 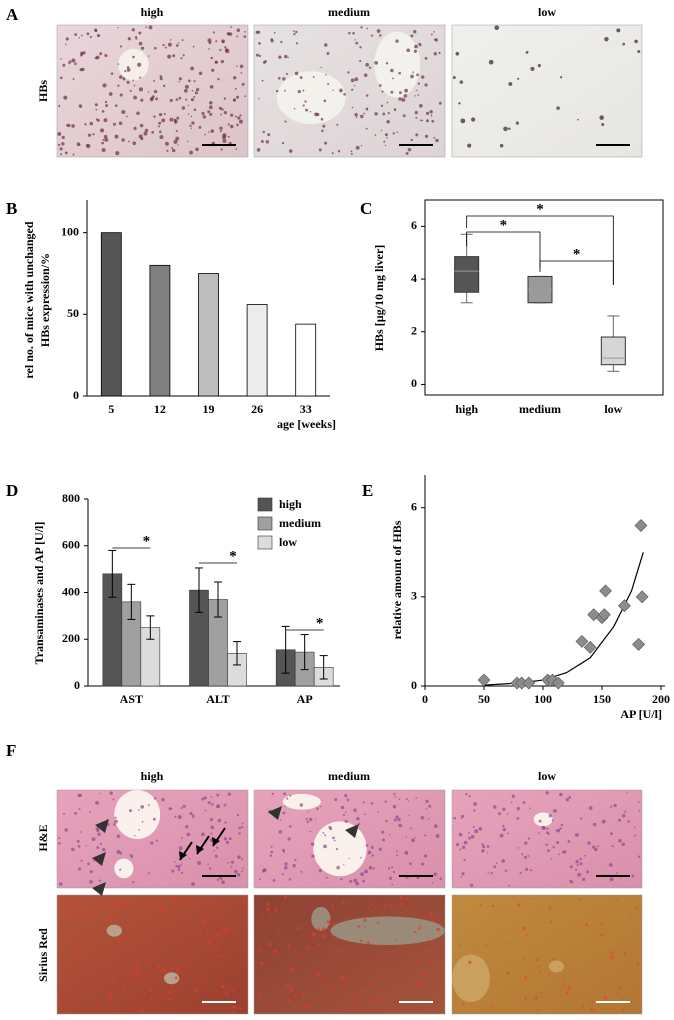 What do you see at coordinates (73, 313) in the screenshot?
I see `y-tick-label: 50` at bounding box center [73, 313].